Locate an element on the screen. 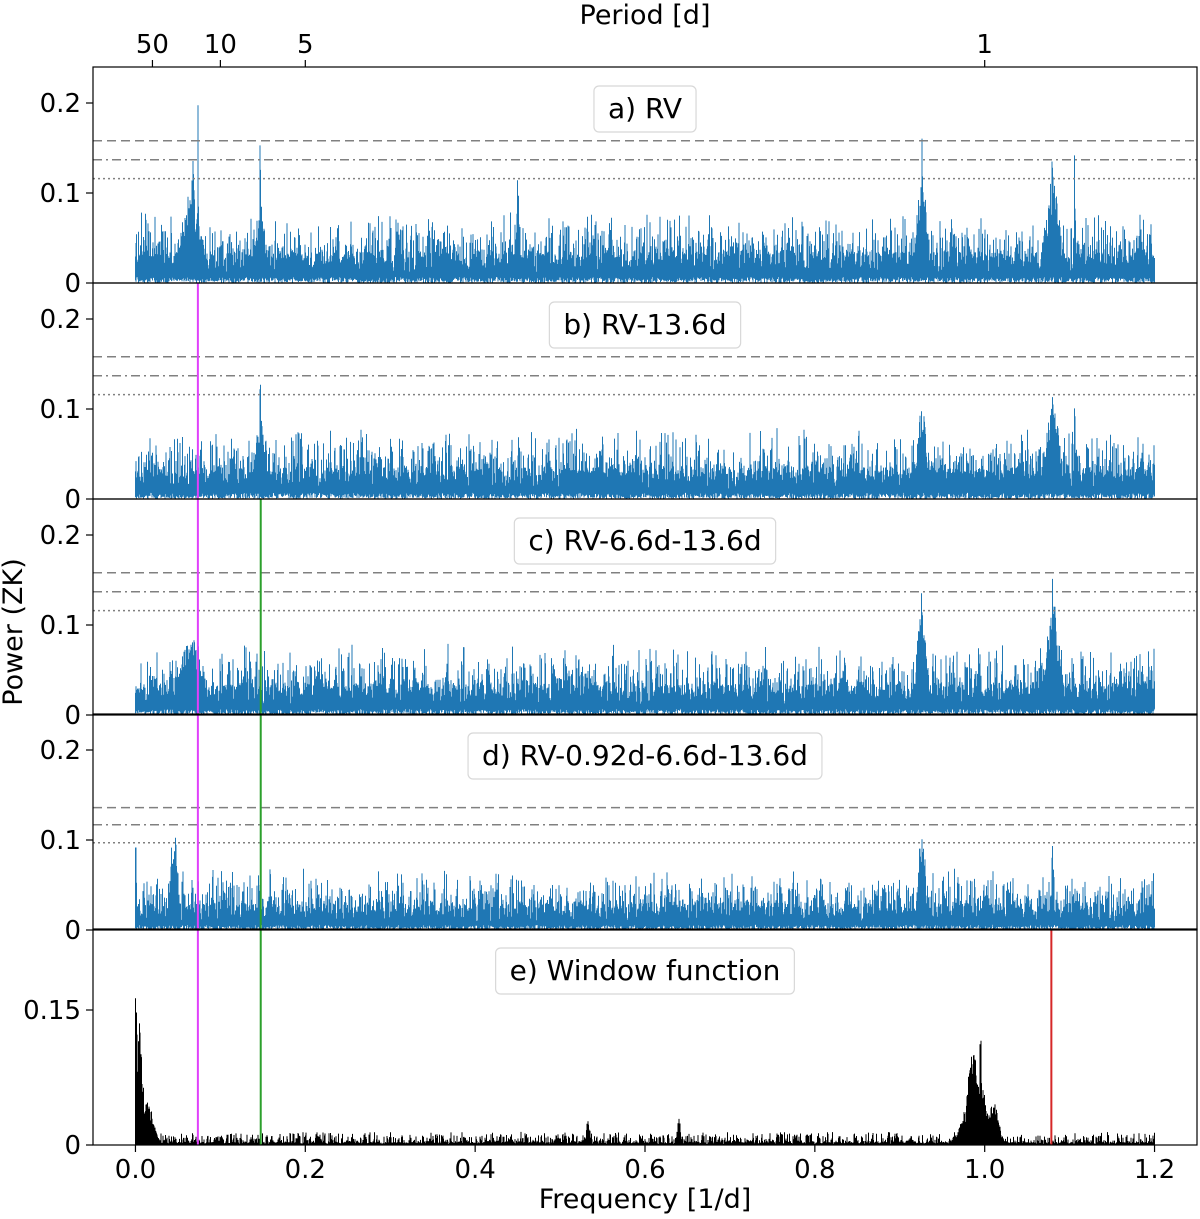  top-tick-label: 1 is located at coordinates (984, 45).